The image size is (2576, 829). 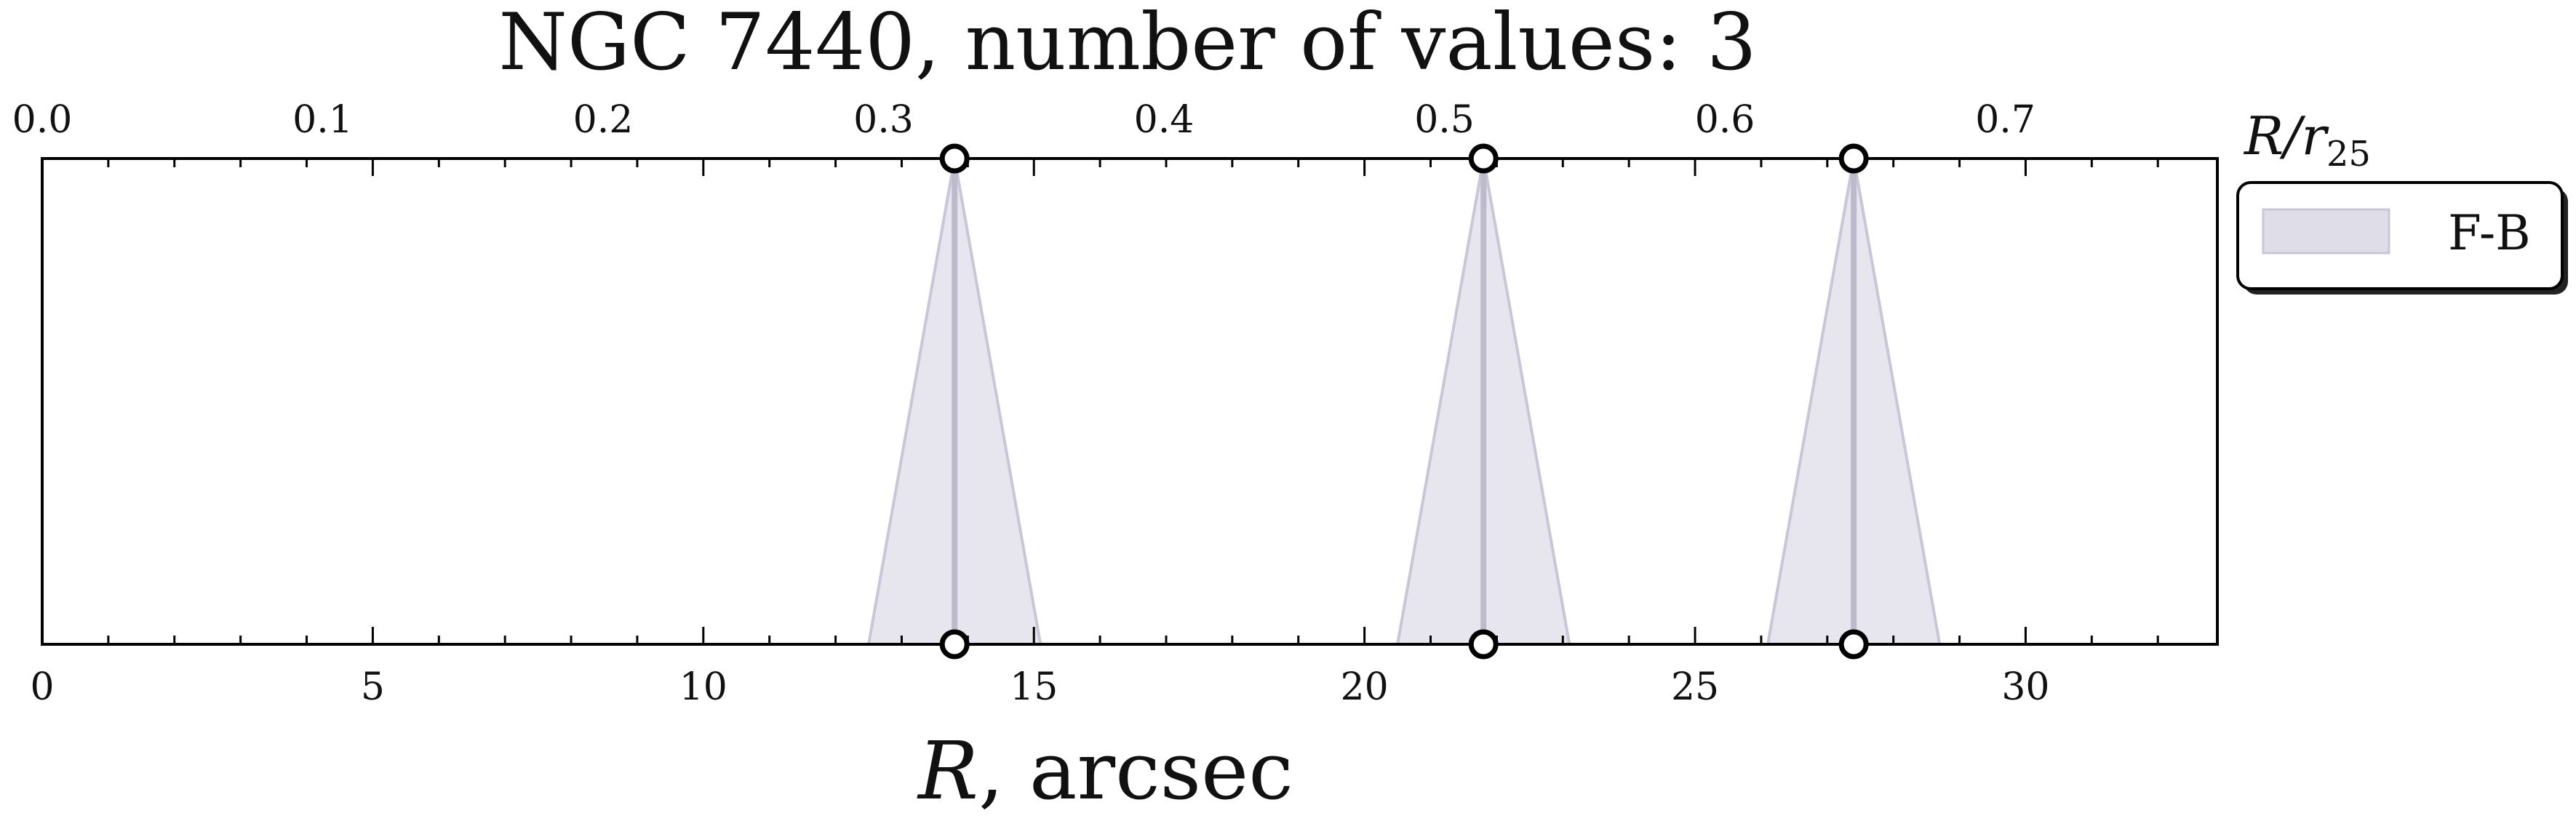 I want to click on top-axis-label: R/r25, so click(x=2307, y=140).